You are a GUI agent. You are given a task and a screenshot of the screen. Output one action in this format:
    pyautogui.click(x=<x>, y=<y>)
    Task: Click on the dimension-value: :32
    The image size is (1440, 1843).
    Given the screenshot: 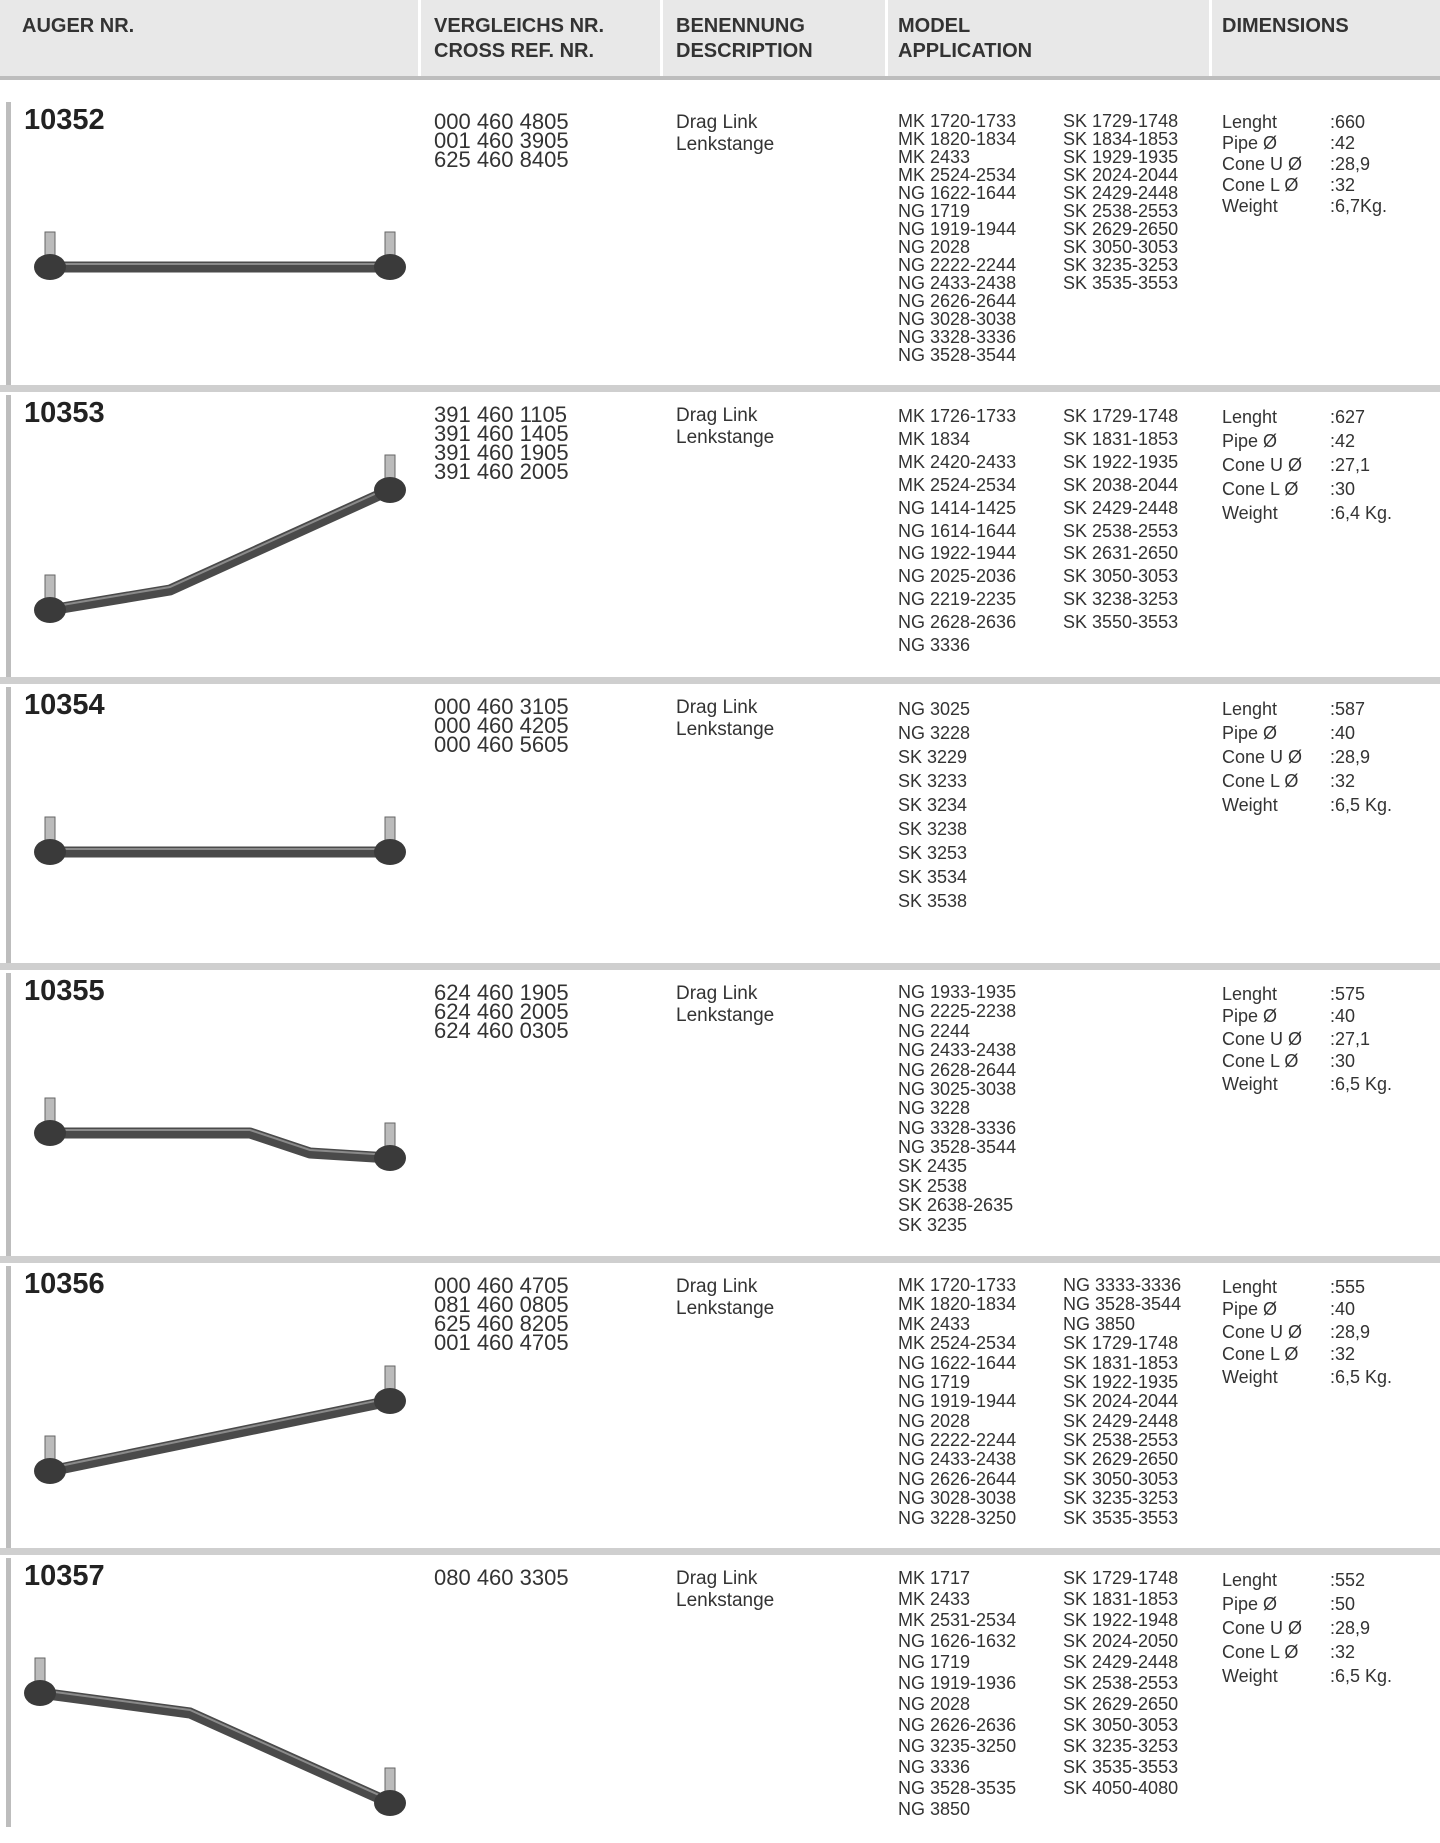 What is the action you would take?
    pyautogui.click(x=1343, y=781)
    